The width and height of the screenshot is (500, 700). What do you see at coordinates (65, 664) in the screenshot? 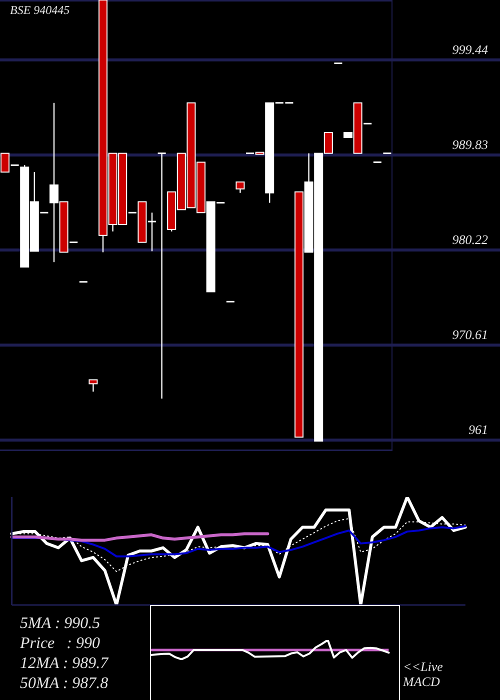
I see `text: 12MA : 989.7` at bounding box center [65, 664].